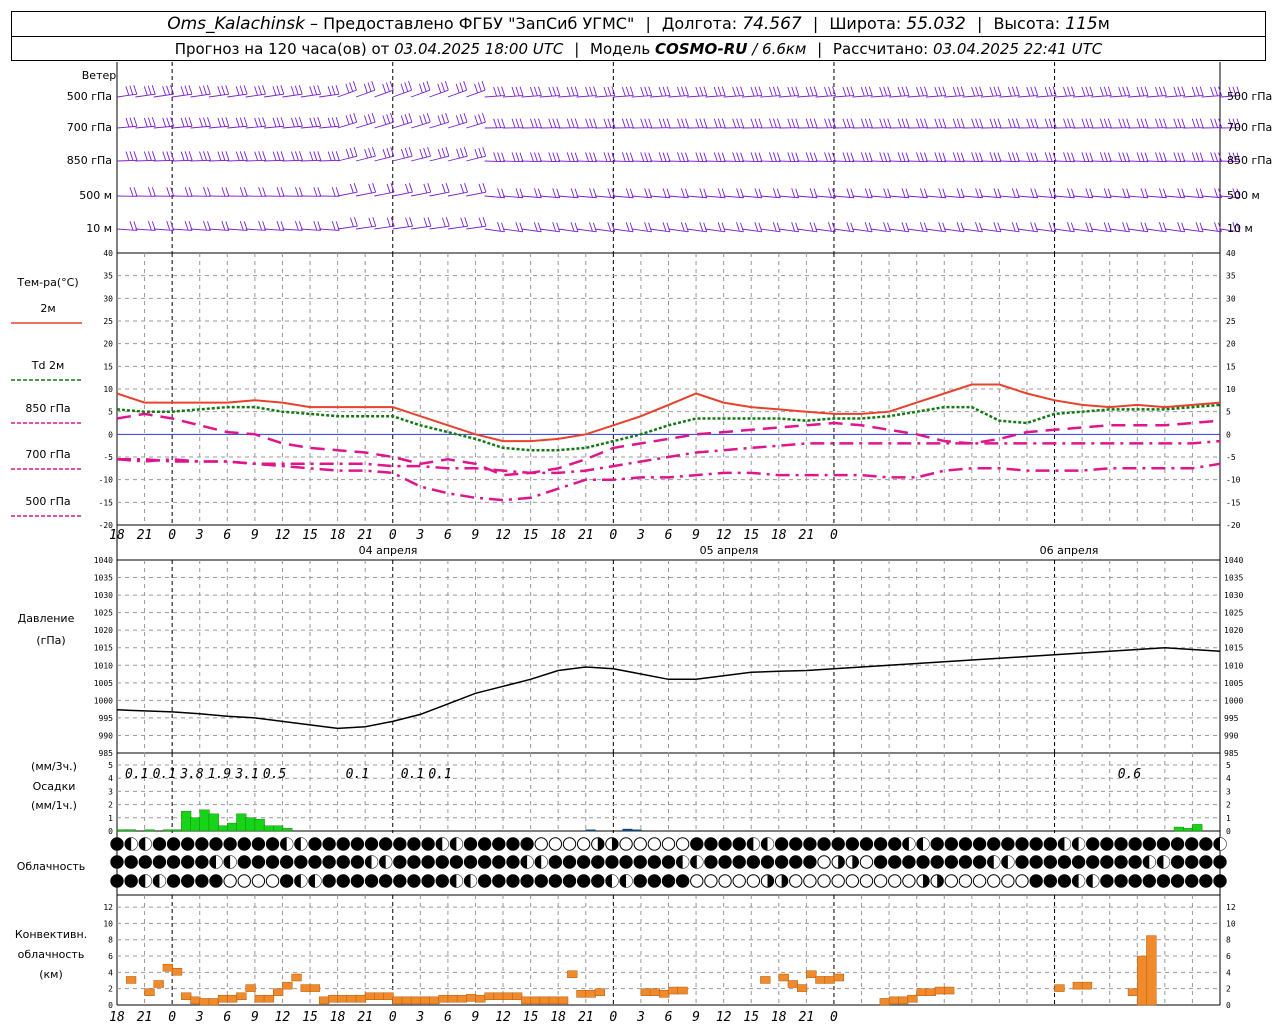 Image resolution: width=1280 pixels, height=1024 pixels. Describe the element at coordinates (1240, 228) in the screenshot. I see `wind-level-label-right: 10 м` at that location.